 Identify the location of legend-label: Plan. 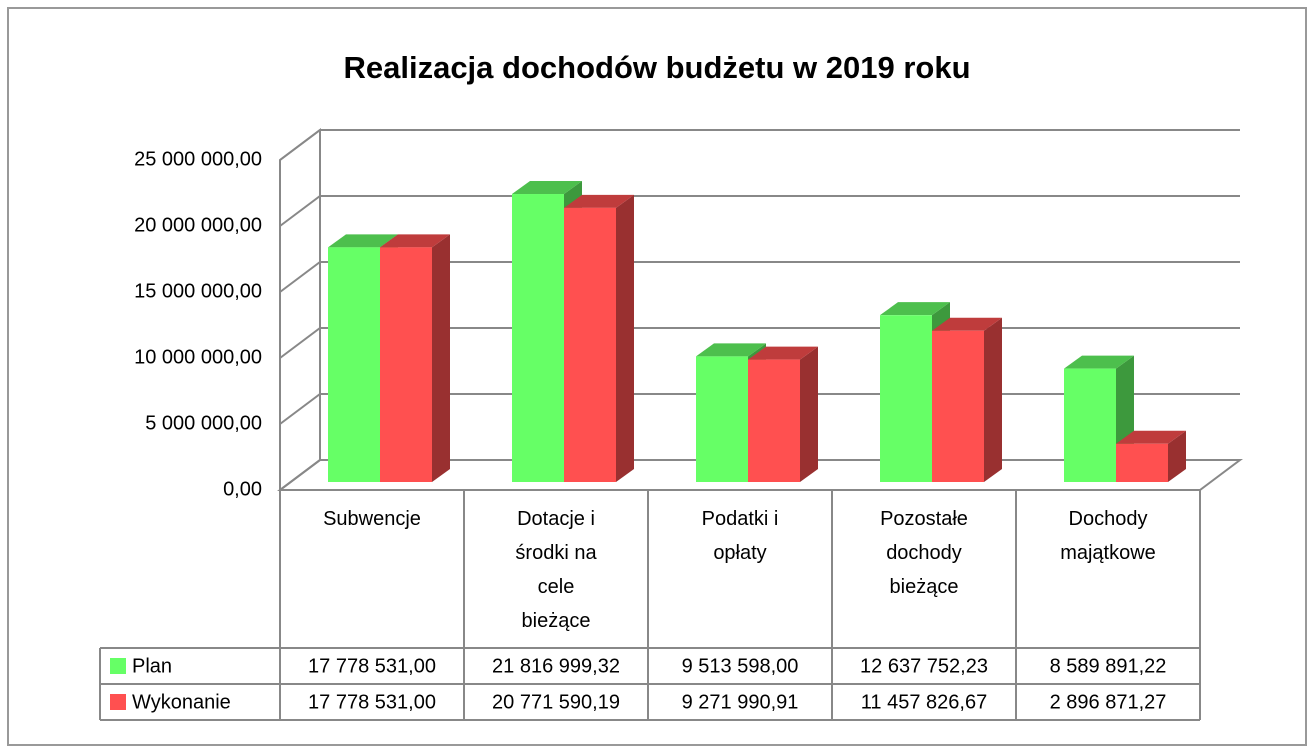
(152, 666).